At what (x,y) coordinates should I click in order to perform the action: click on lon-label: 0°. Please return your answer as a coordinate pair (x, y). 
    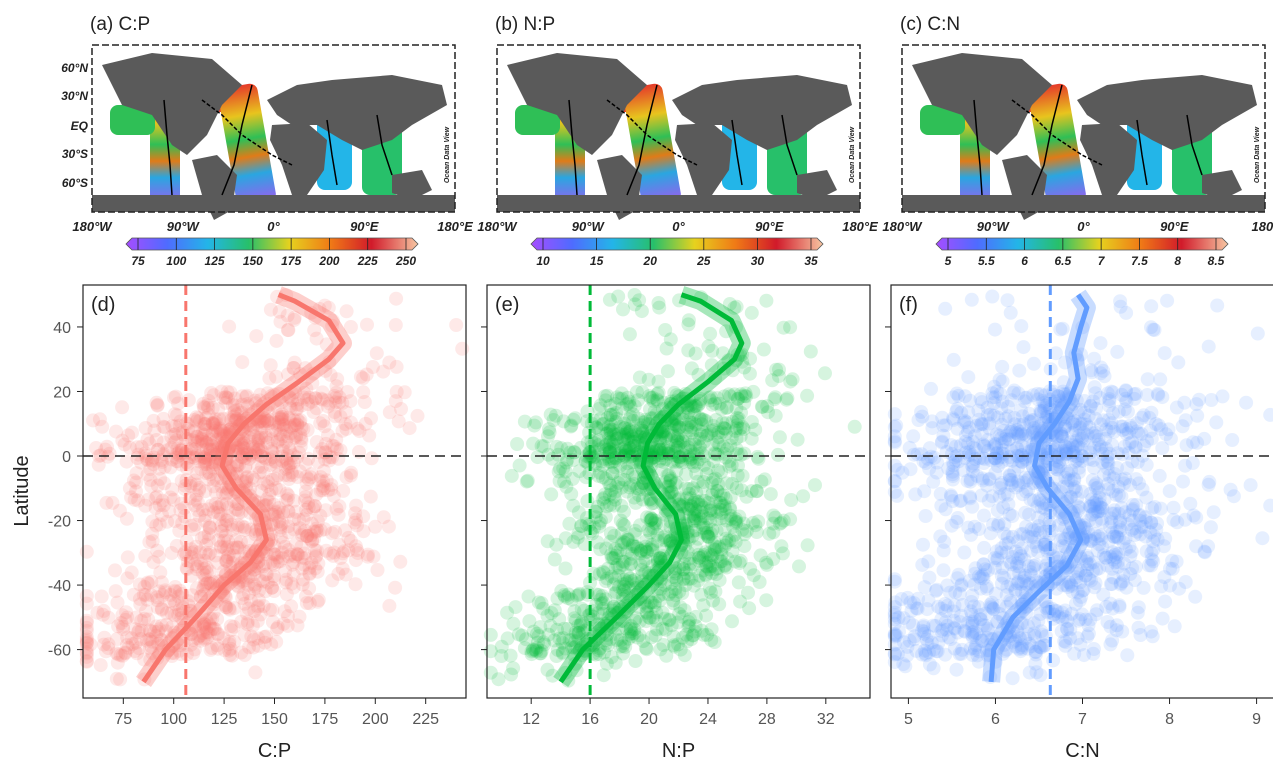
    Looking at the image, I should click on (678, 226).